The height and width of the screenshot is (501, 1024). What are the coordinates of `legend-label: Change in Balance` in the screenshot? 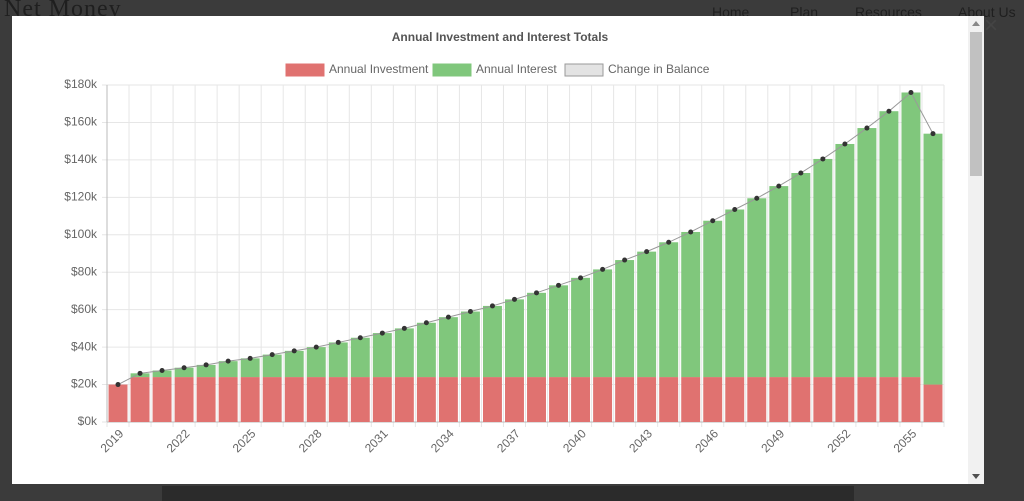 It's located at (659, 69).